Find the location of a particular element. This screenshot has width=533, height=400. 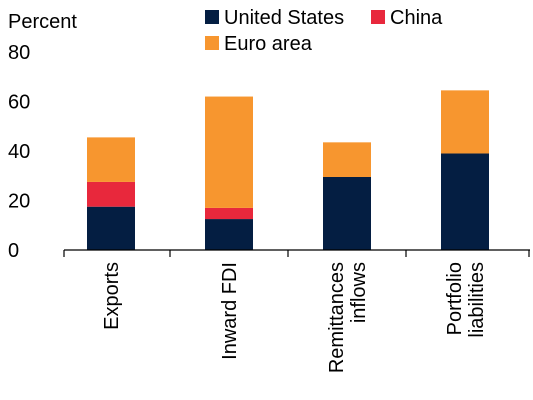

bar-remittances-inflows-united-states is located at coordinates (347, 213).